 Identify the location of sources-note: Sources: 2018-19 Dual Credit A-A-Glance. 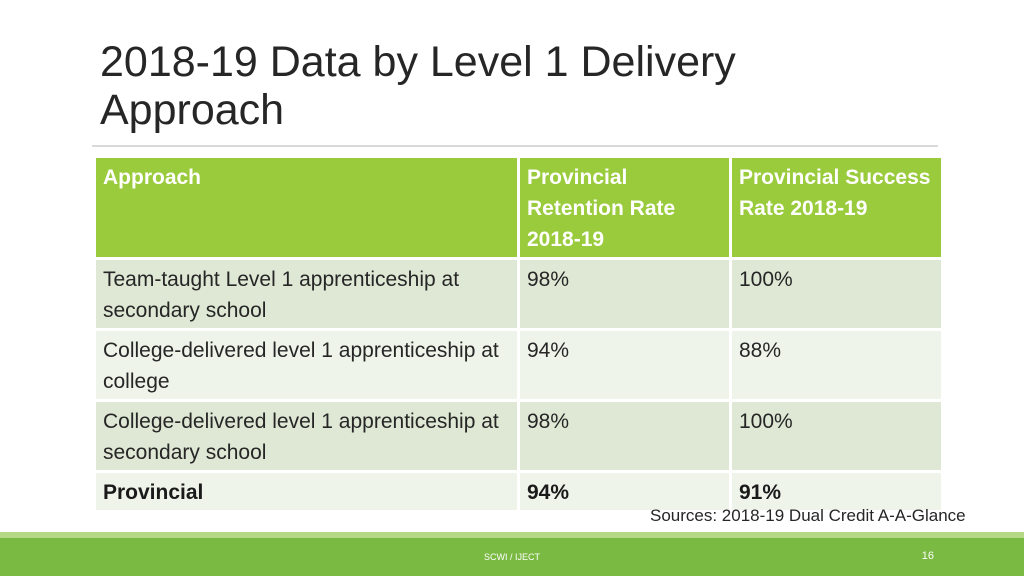
(808, 515).